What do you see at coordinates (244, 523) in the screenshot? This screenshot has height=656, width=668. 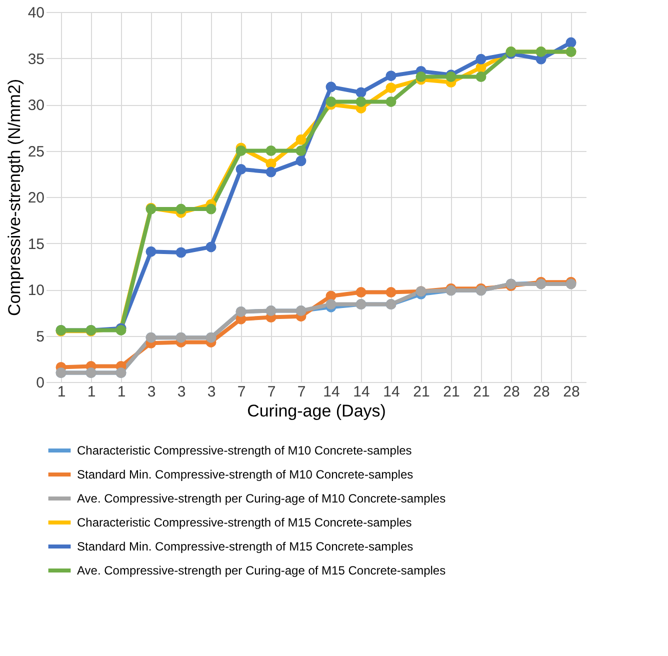 I see `legend-label: Characteristic Compressive-strength of M15 Concrete-samples` at bounding box center [244, 523].